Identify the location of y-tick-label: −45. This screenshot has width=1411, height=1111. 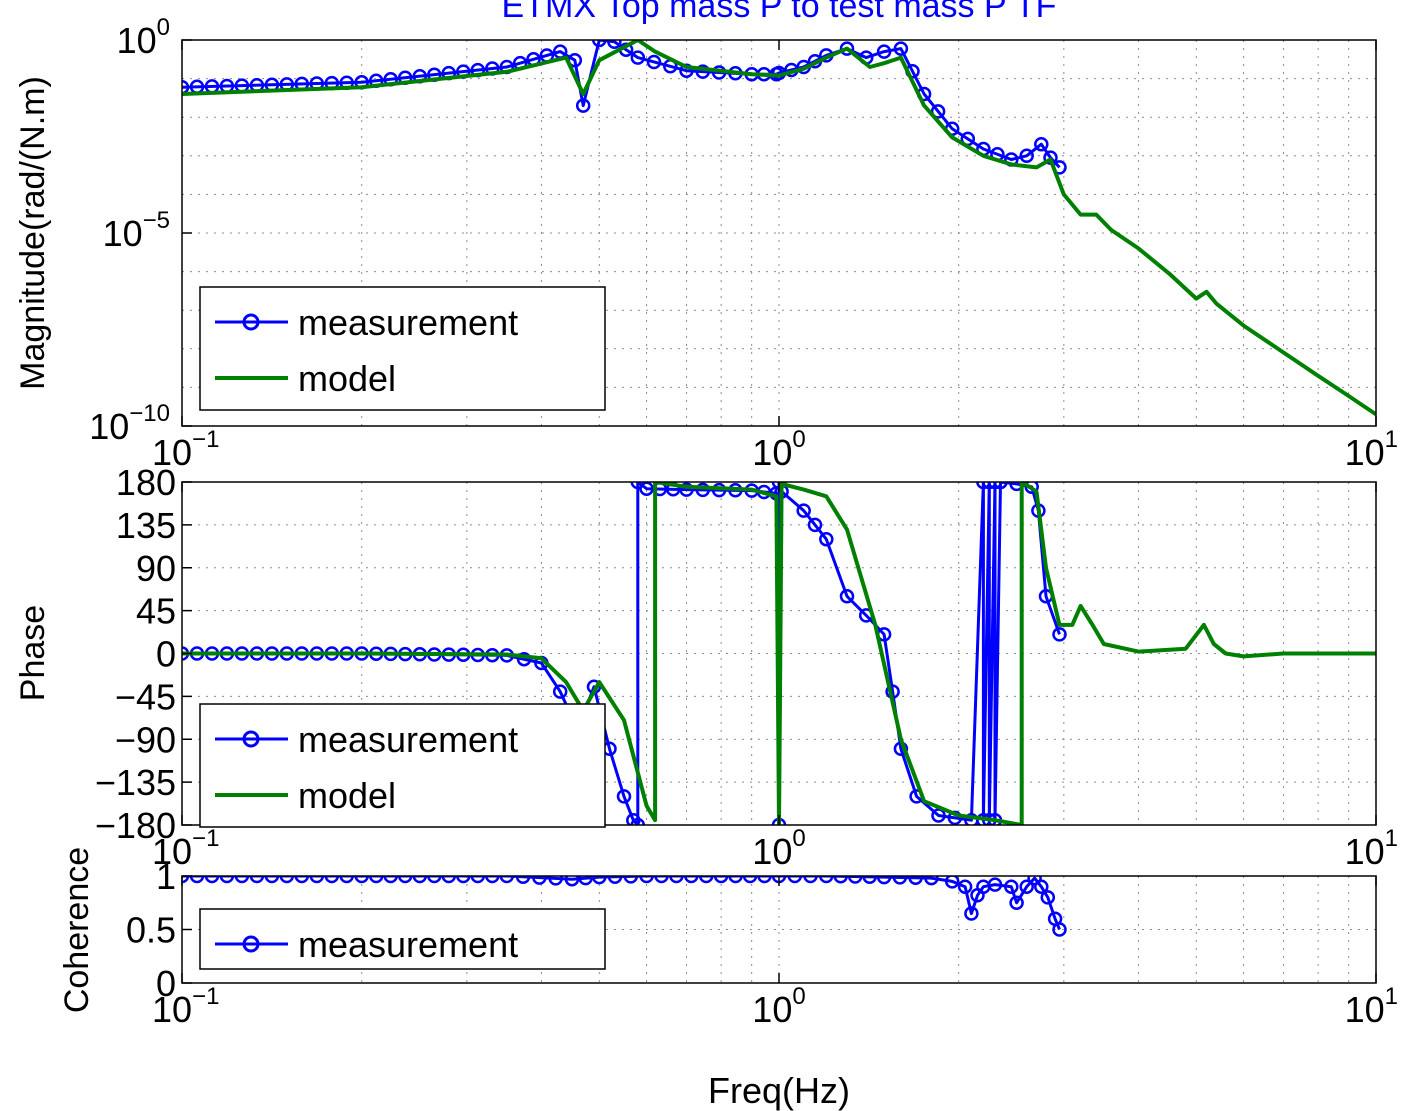
(145, 696).